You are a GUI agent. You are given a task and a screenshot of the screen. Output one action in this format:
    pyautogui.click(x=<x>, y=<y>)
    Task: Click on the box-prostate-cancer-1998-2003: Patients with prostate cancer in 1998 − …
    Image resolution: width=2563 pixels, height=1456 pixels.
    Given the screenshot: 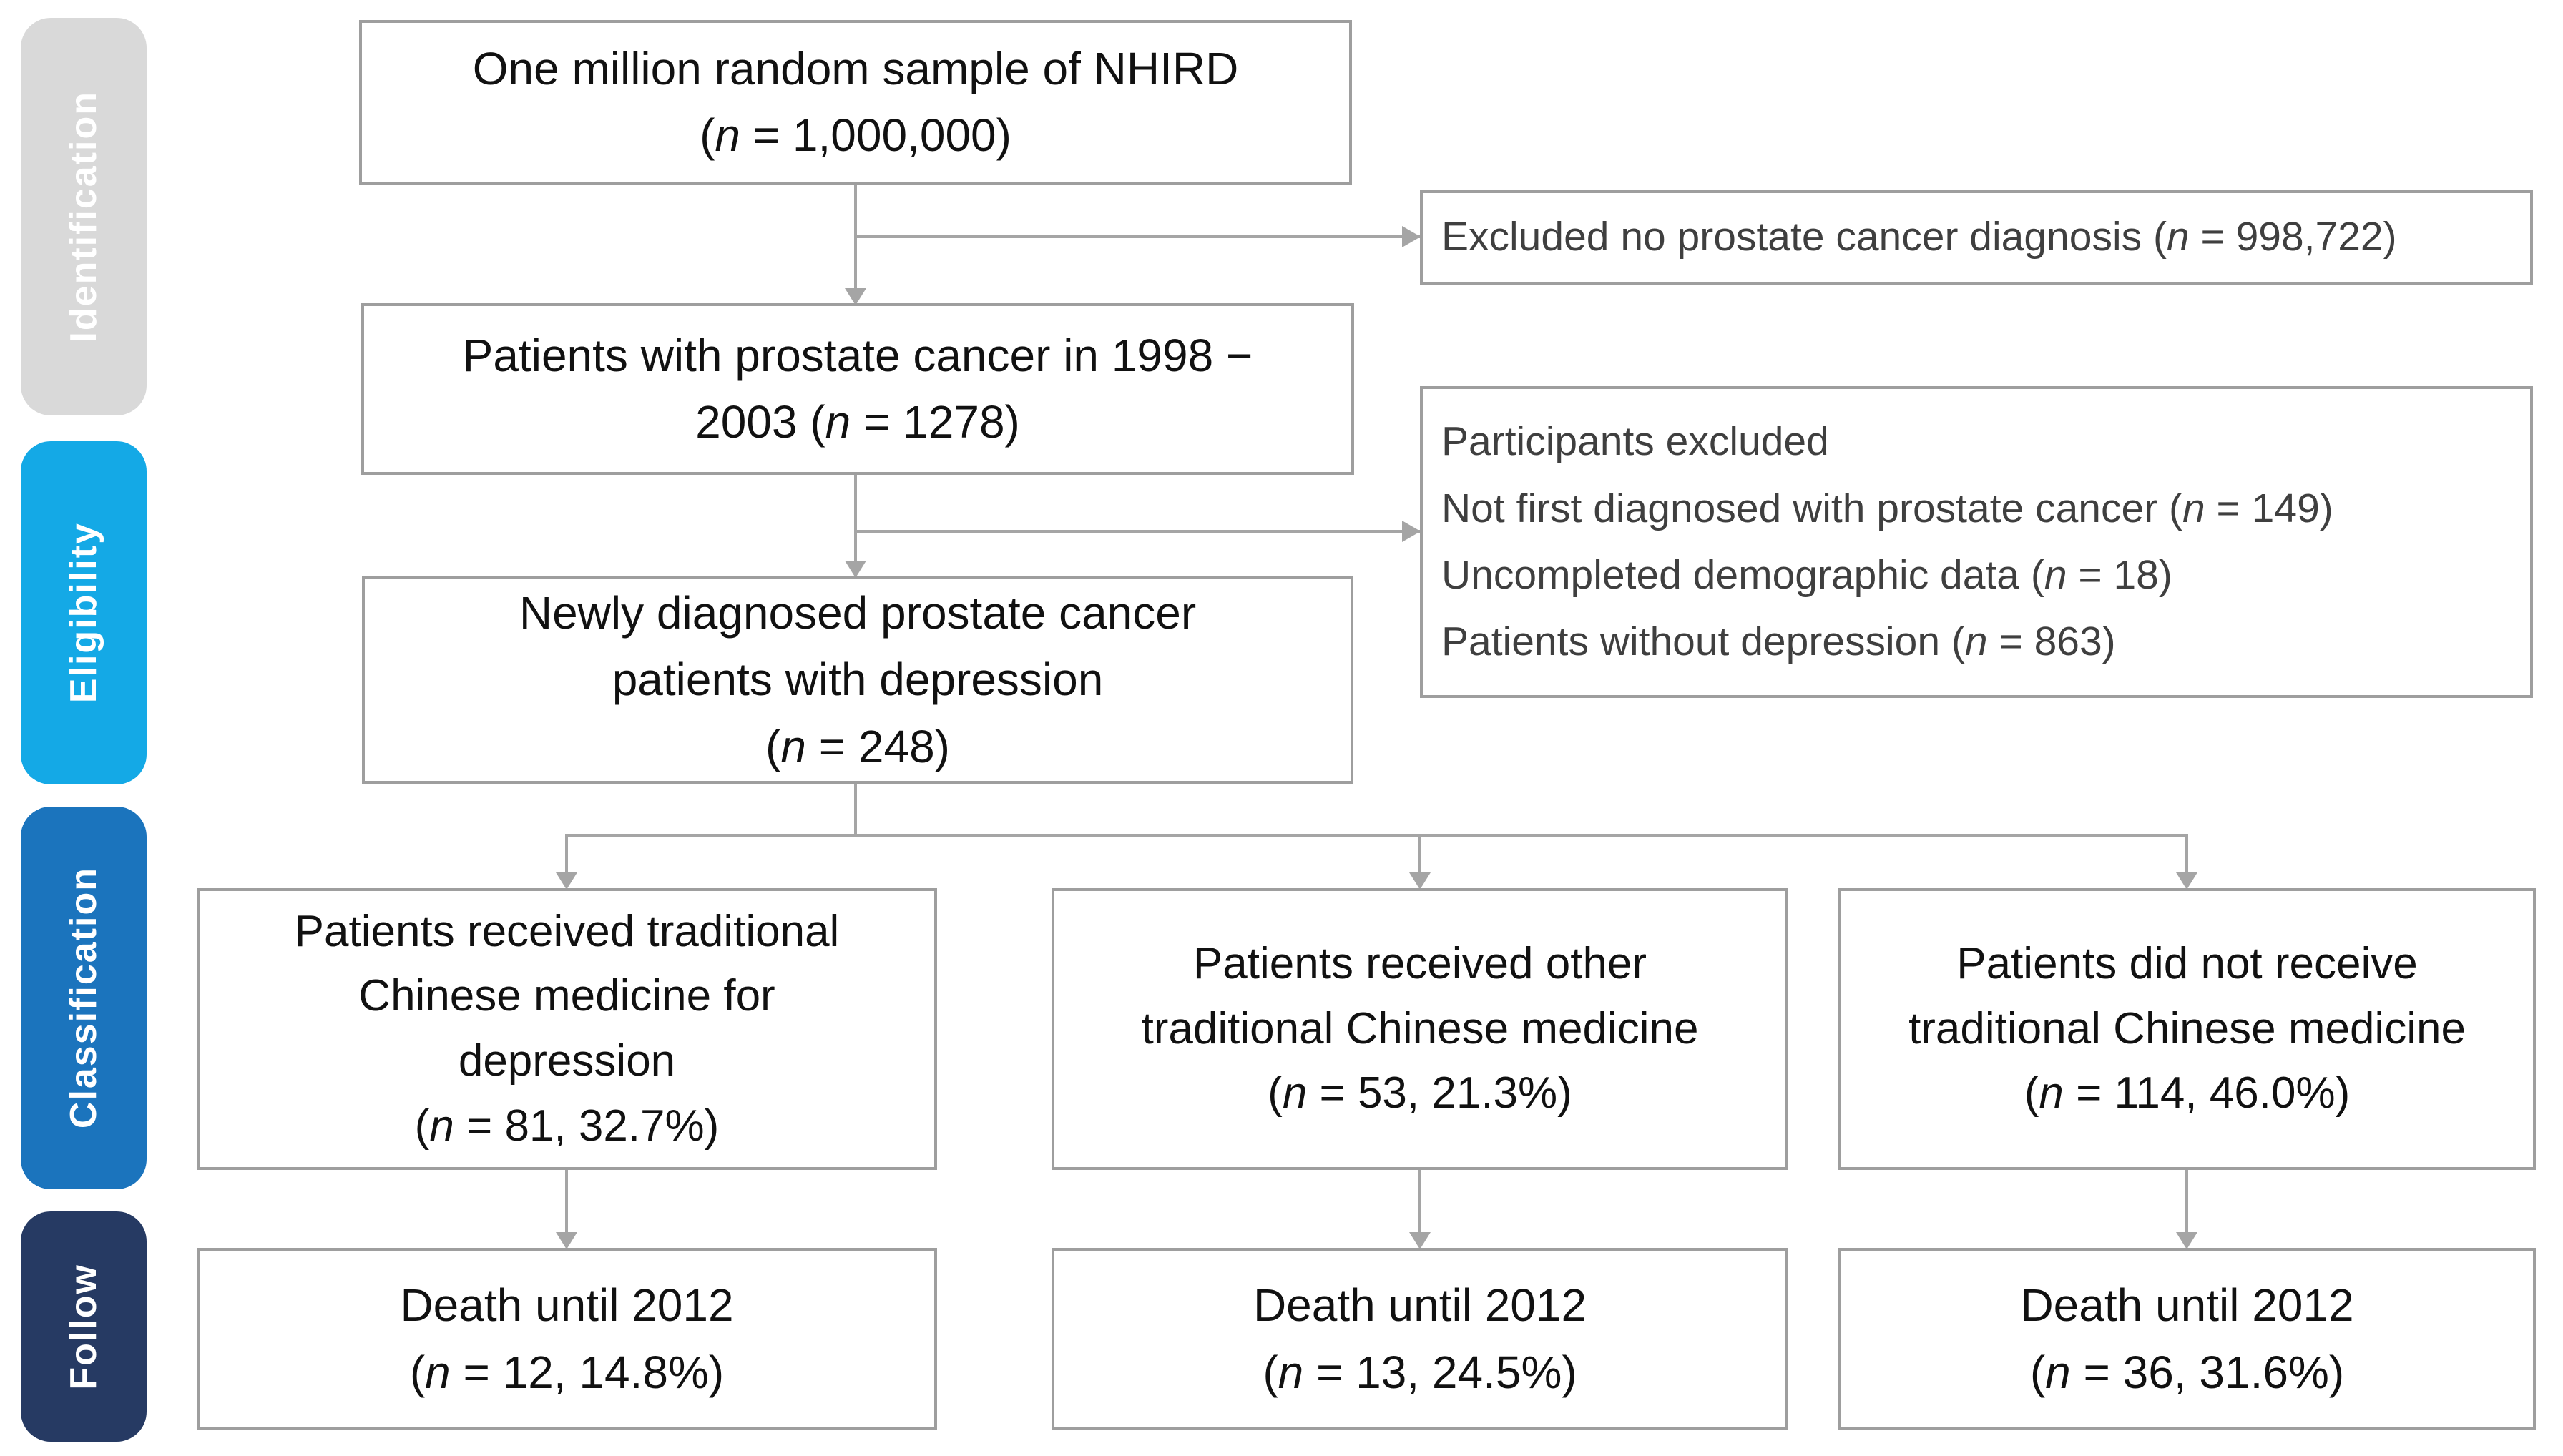 What is the action you would take?
    pyautogui.click(x=857, y=389)
    